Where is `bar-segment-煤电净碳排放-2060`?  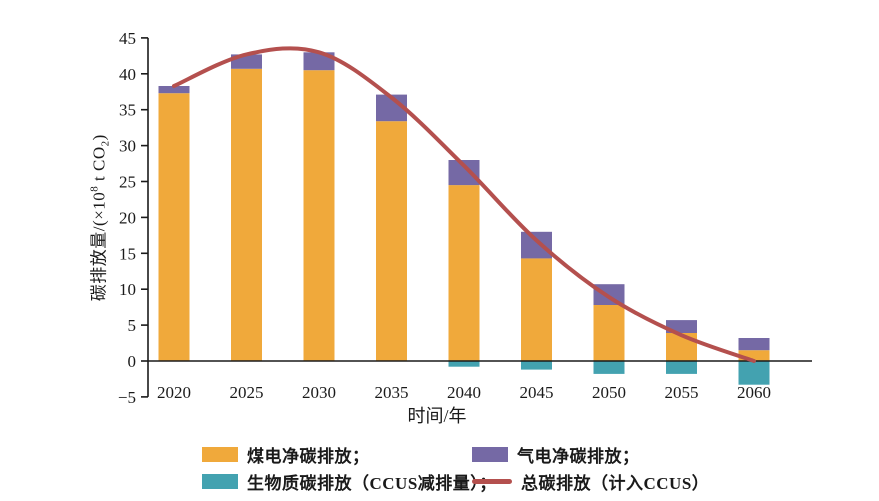 bar-segment-煤电净碳排放-2060 is located at coordinates (754, 355).